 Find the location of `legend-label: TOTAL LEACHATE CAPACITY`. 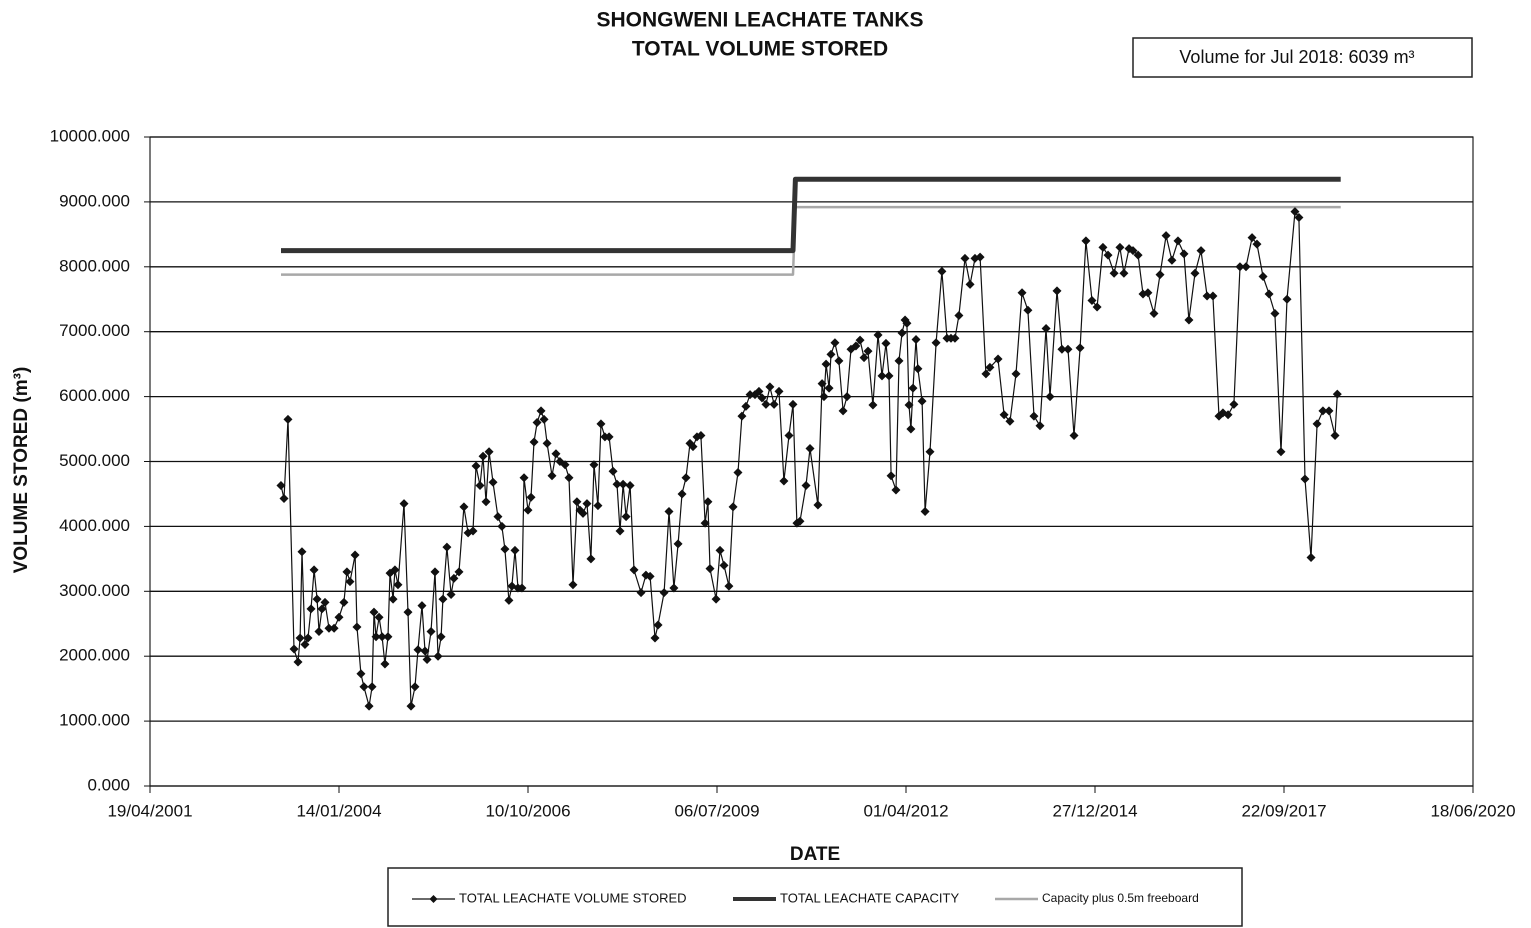

legend-label: TOTAL LEACHATE CAPACITY is located at coordinates (869, 897).